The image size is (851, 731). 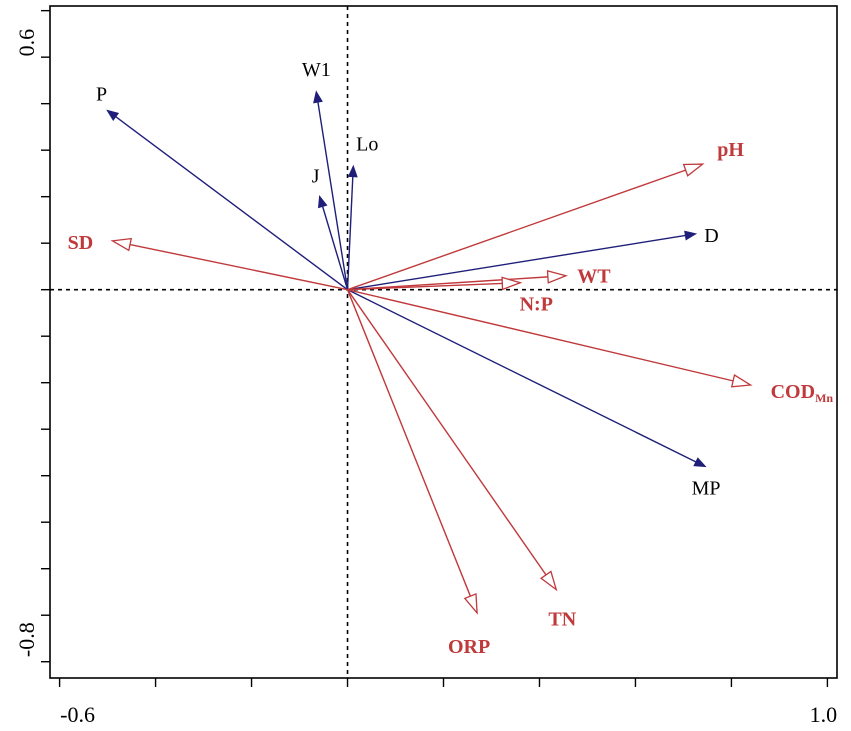 I want to click on env-label-subscript: Mn, so click(x=824, y=398).